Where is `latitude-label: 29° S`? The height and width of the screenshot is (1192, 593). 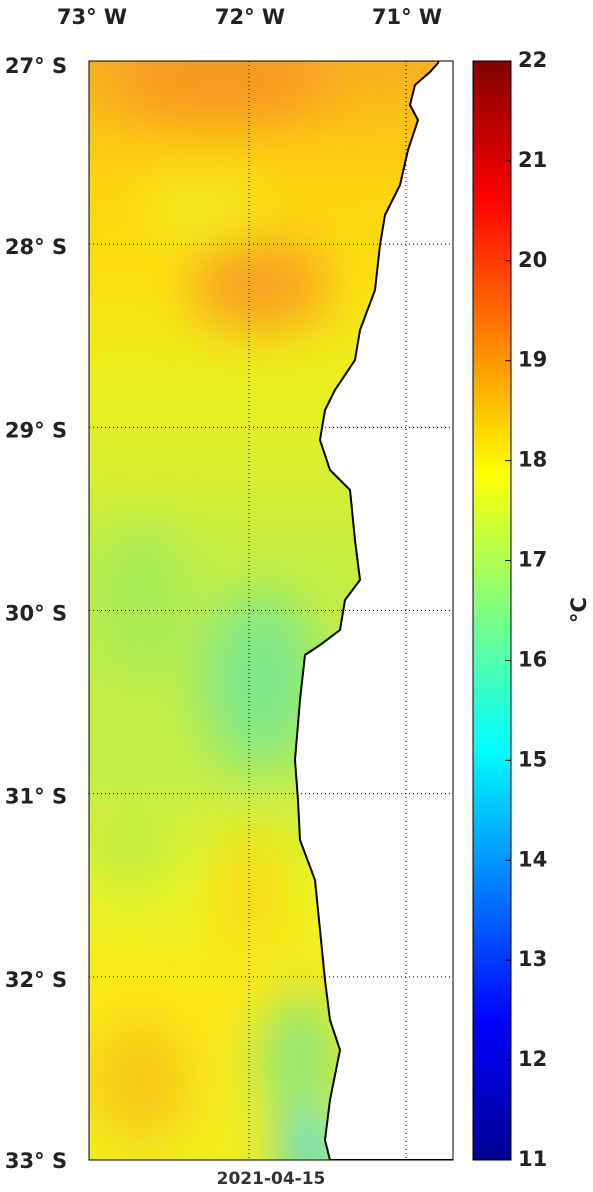
latitude-label: 29° S is located at coordinates (36, 430).